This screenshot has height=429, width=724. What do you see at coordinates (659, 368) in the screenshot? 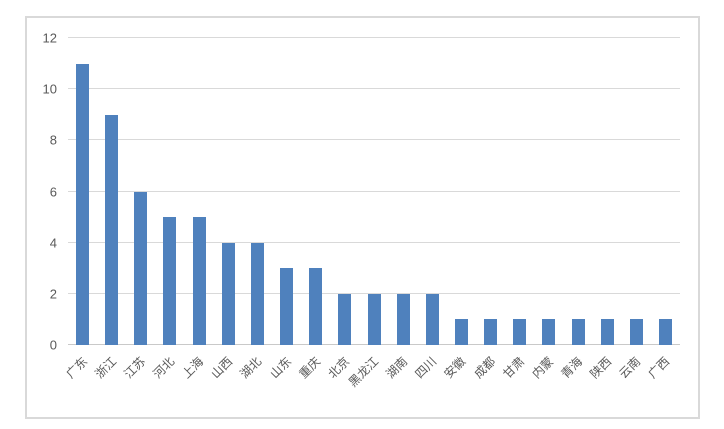
I see `x-axis-tick-label: 广西` at bounding box center [659, 368].